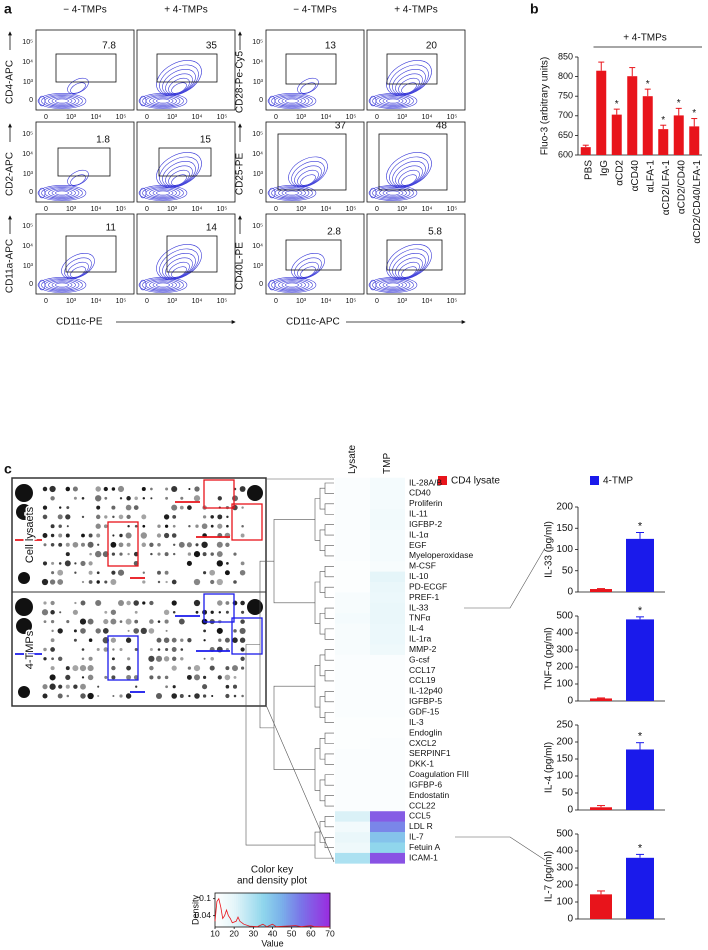  I want to click on bar, so click(694, 140).